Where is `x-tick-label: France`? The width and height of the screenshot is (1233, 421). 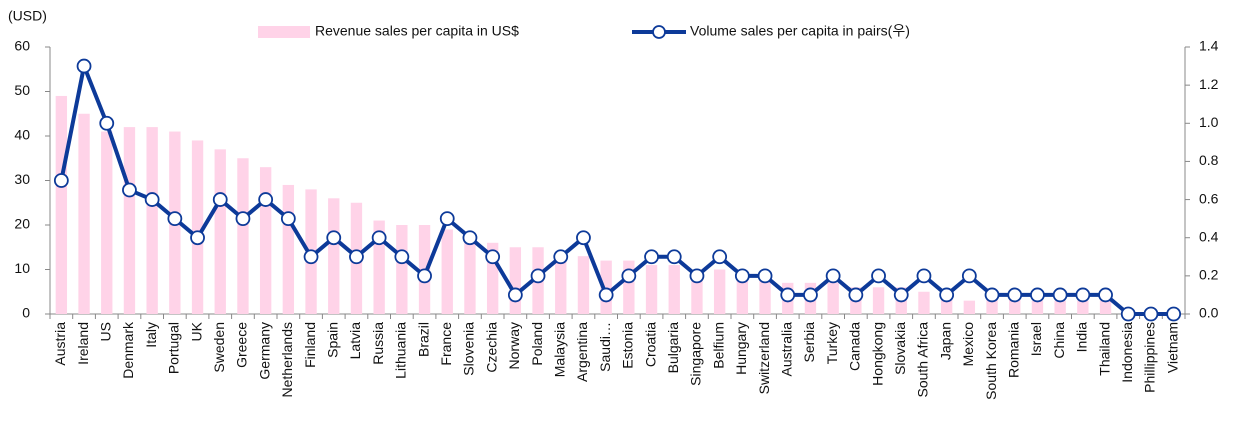
x-tick-label: France is located at coordinates (446, 344).